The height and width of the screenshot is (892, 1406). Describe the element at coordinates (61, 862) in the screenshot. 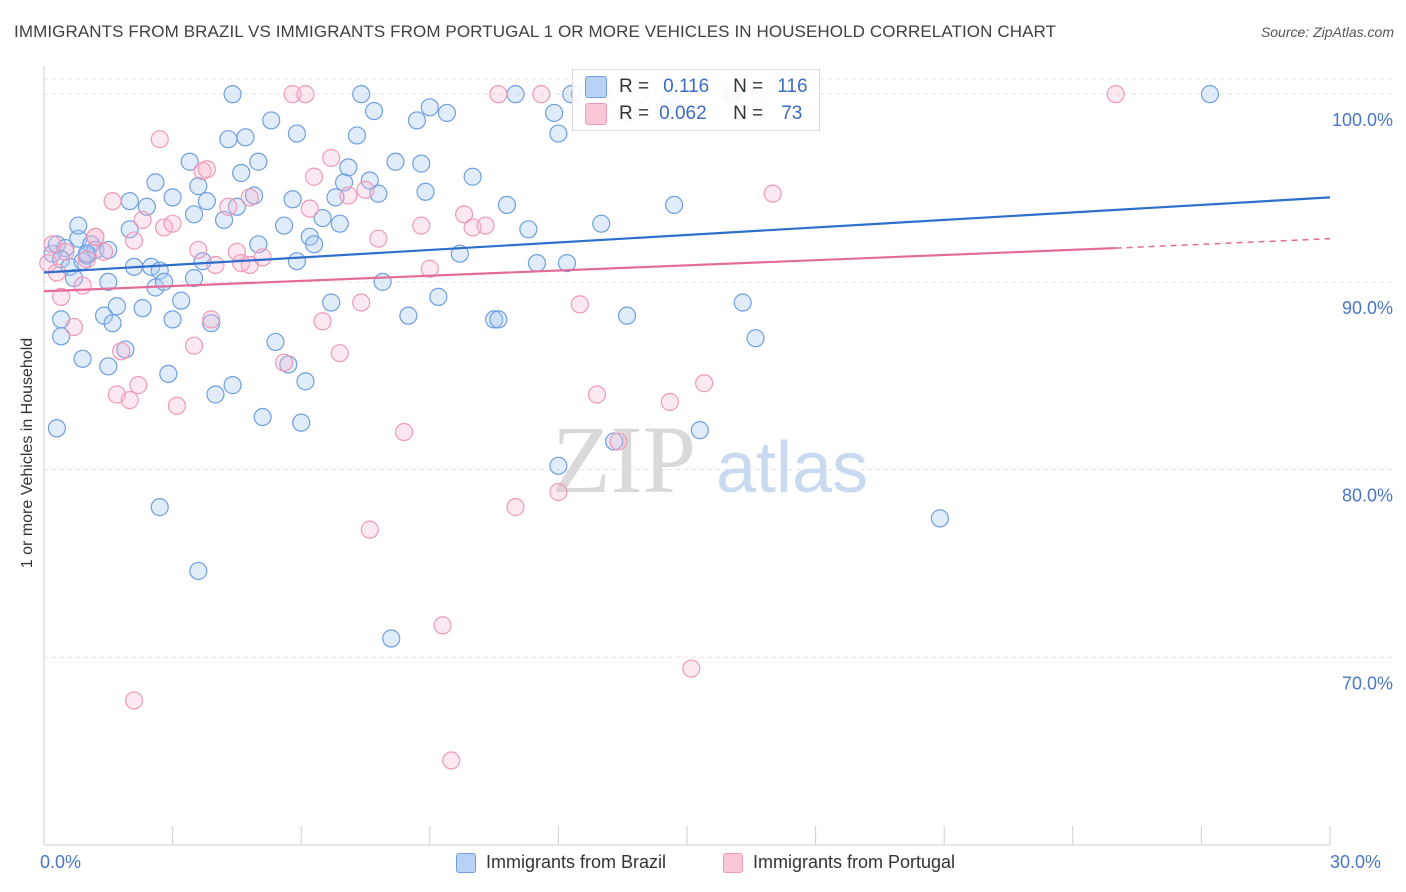

I see `x-tick-min: 0.0%` at that location.